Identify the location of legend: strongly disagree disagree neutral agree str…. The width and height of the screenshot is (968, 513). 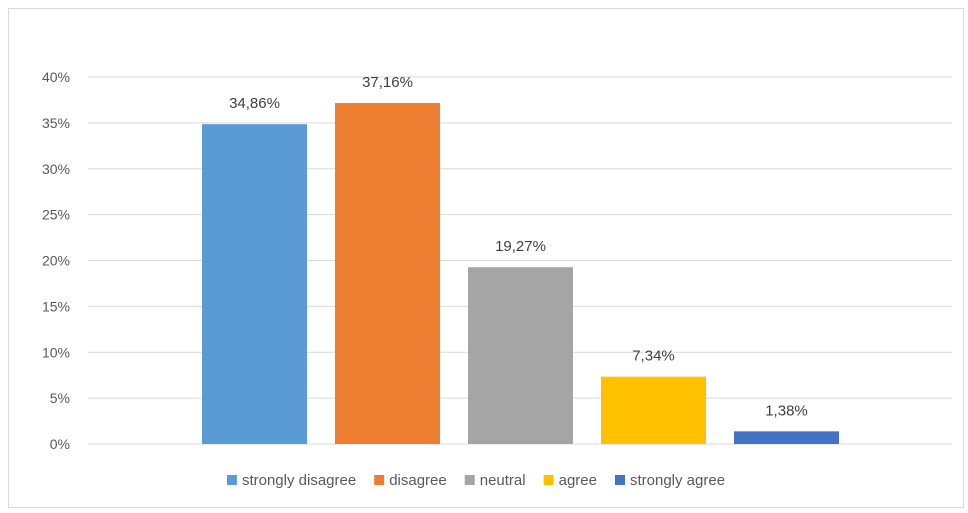
(475, 480).